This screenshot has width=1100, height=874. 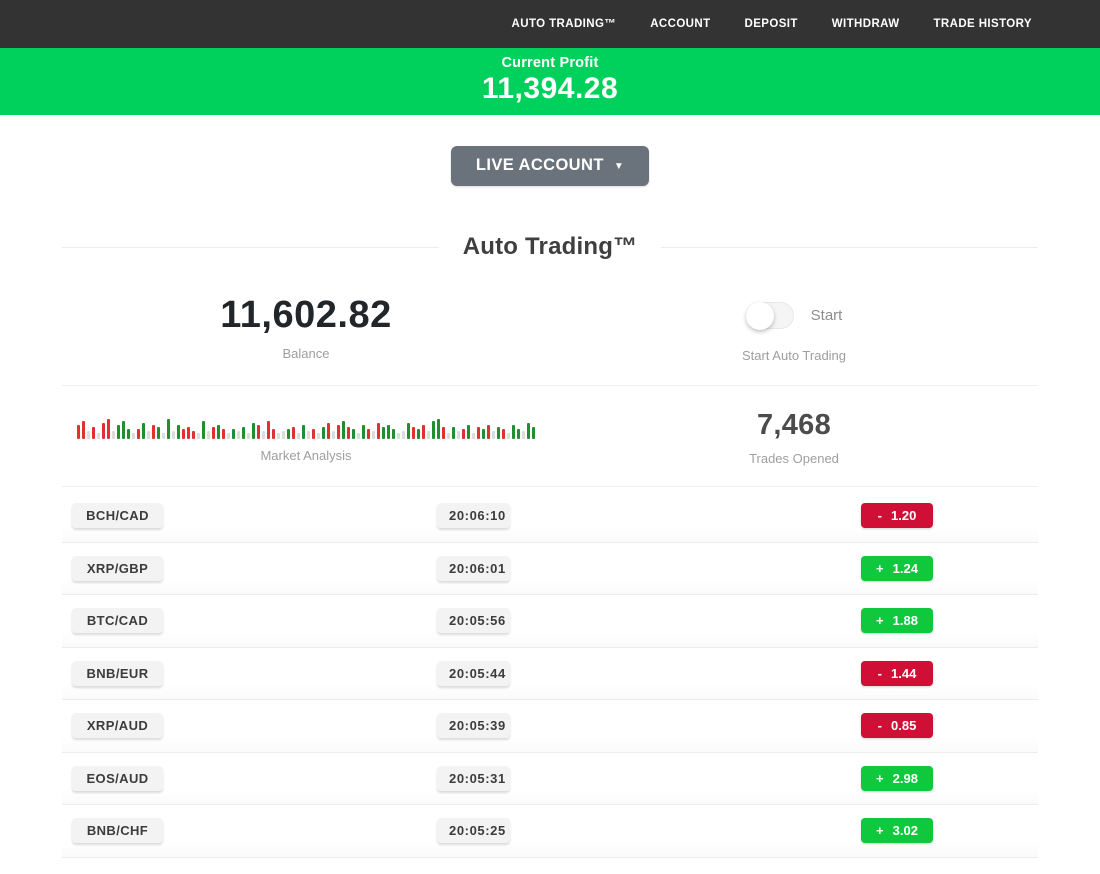 What do you see at coordinates (473, 778) in the screenshot?
I see `trade-time: 20:05:31` at bounding box center [473, 778].